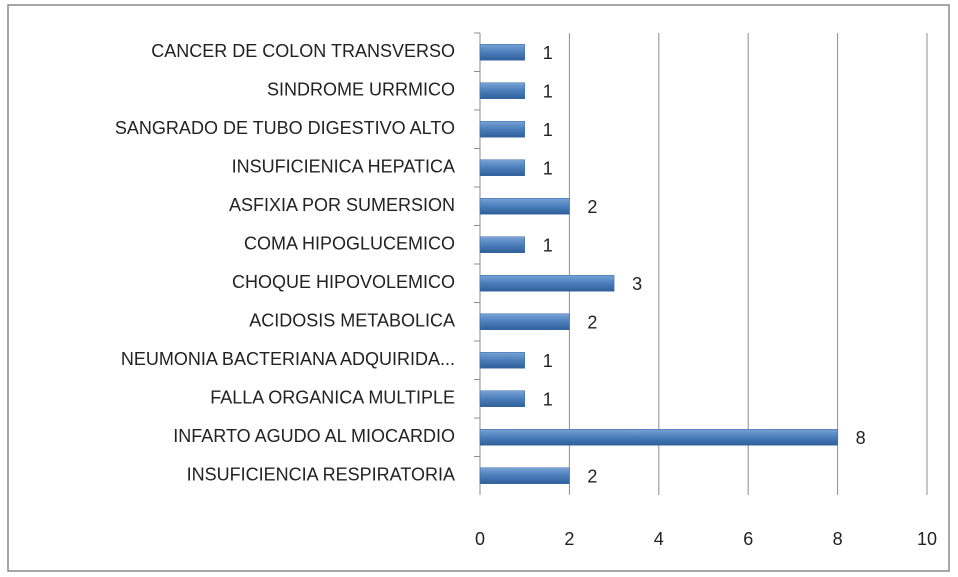 This screenshot has height=577, width=958. What do you see at coordinates (361, 90) in the screenshot?
I see `y-tick-label: SINDROME URRMICO` at bounding box center [361, 90].